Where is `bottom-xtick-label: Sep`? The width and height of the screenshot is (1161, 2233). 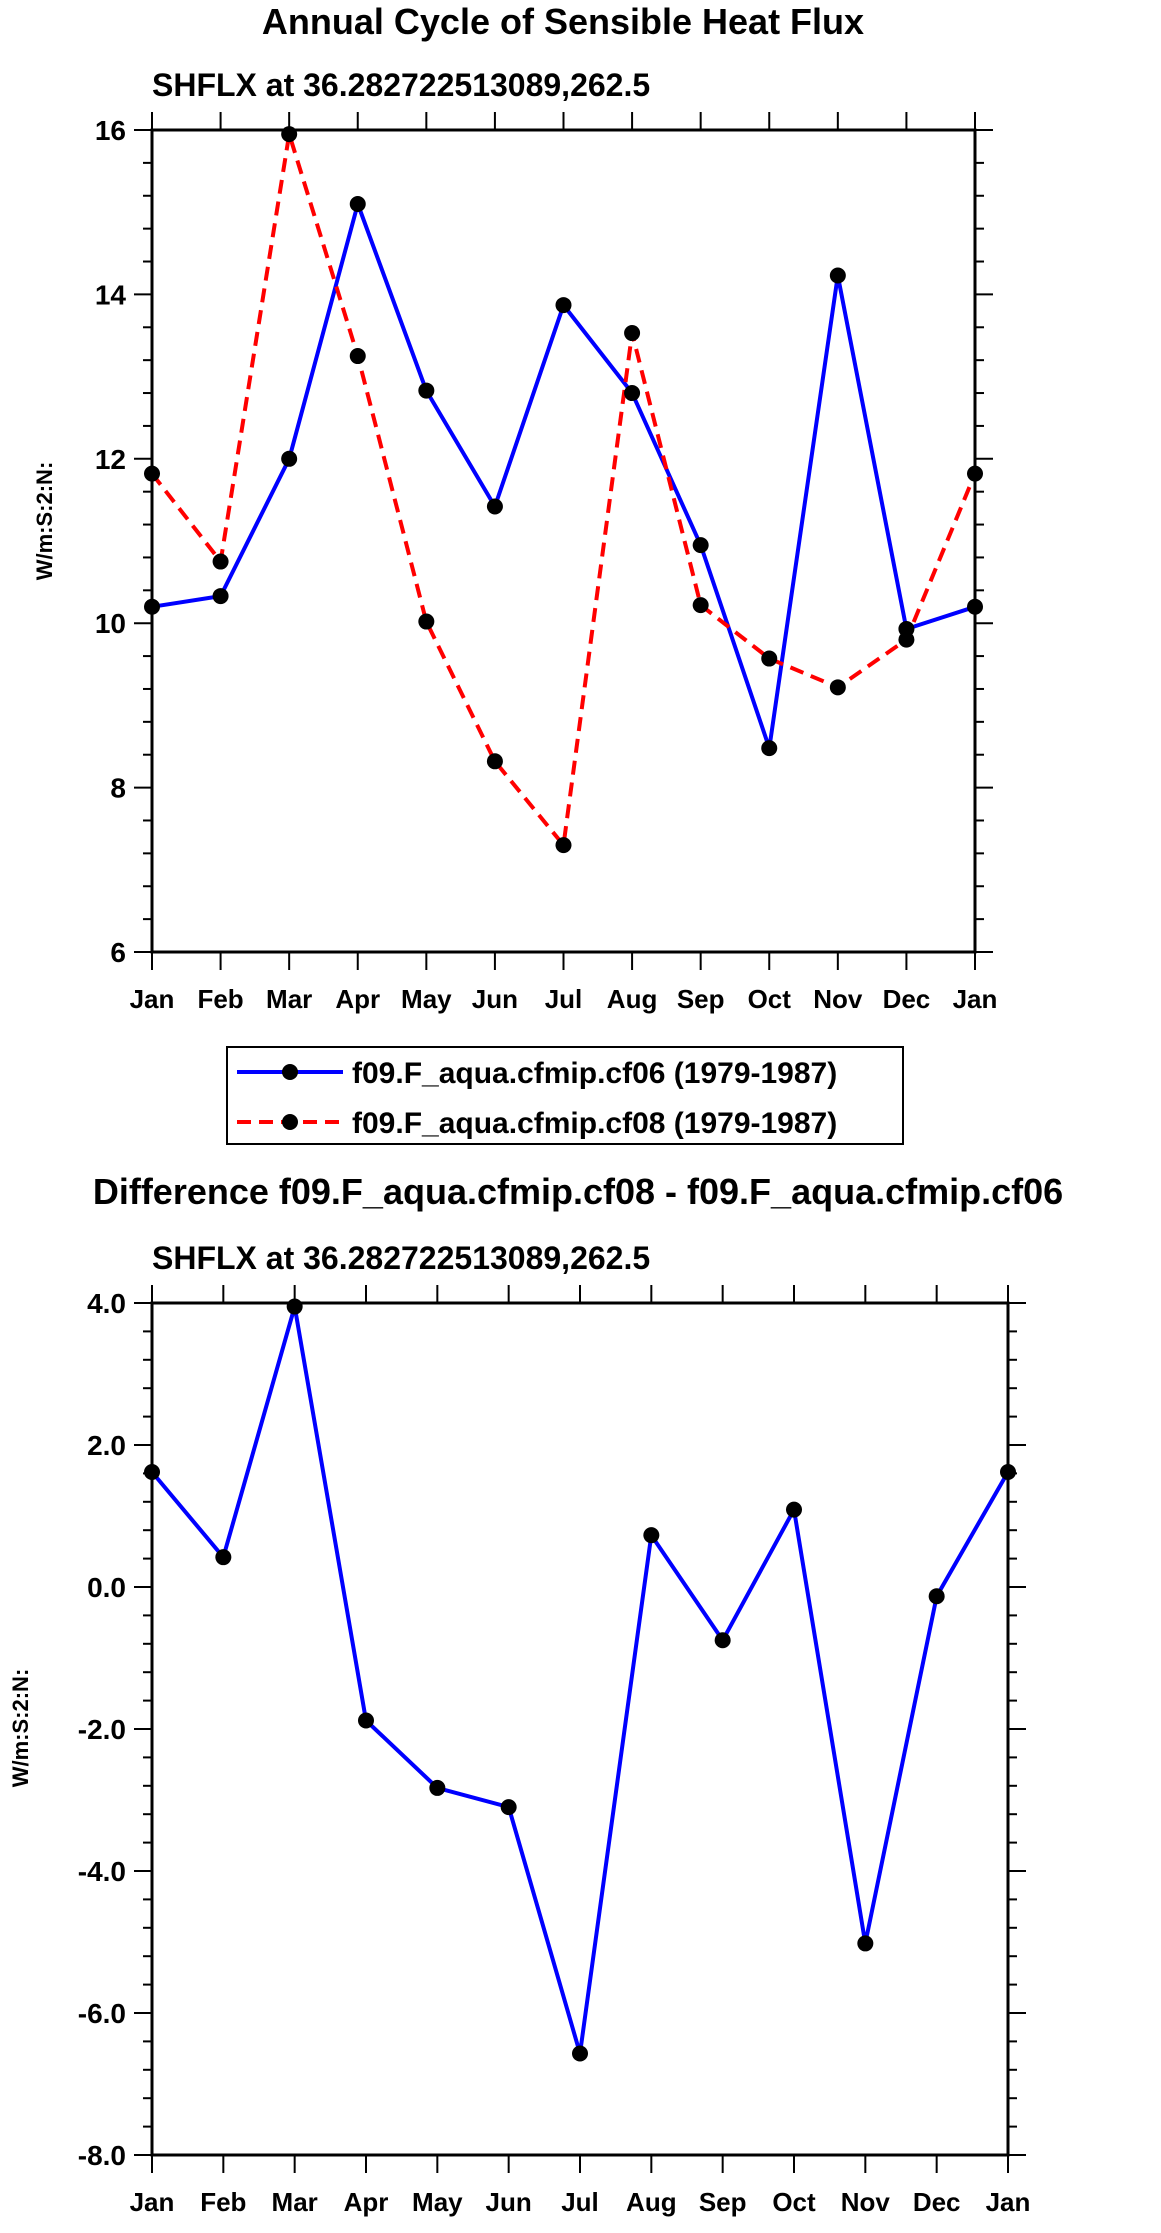
bottom-xtick-label: Sep is located at coordinates (723, 2202).